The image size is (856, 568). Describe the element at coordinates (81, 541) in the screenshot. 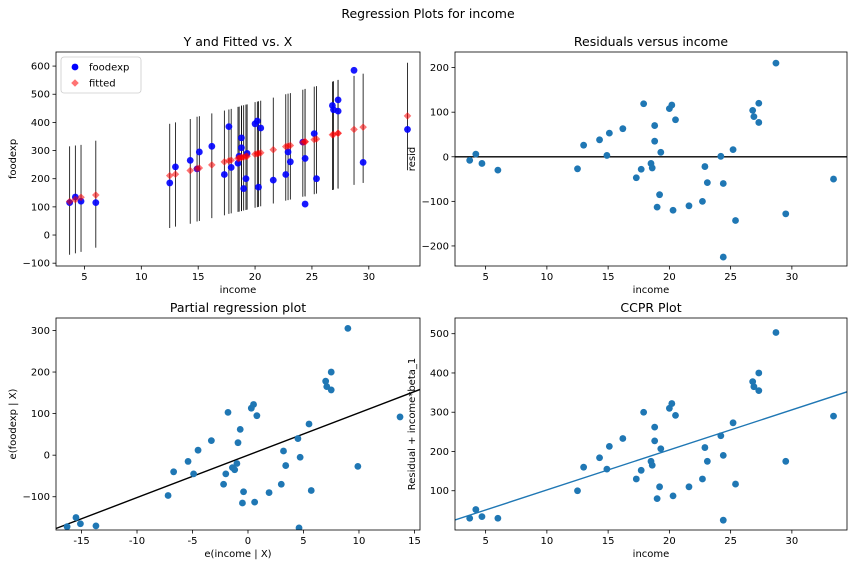

I see `x-tick-label: -15` at that location.